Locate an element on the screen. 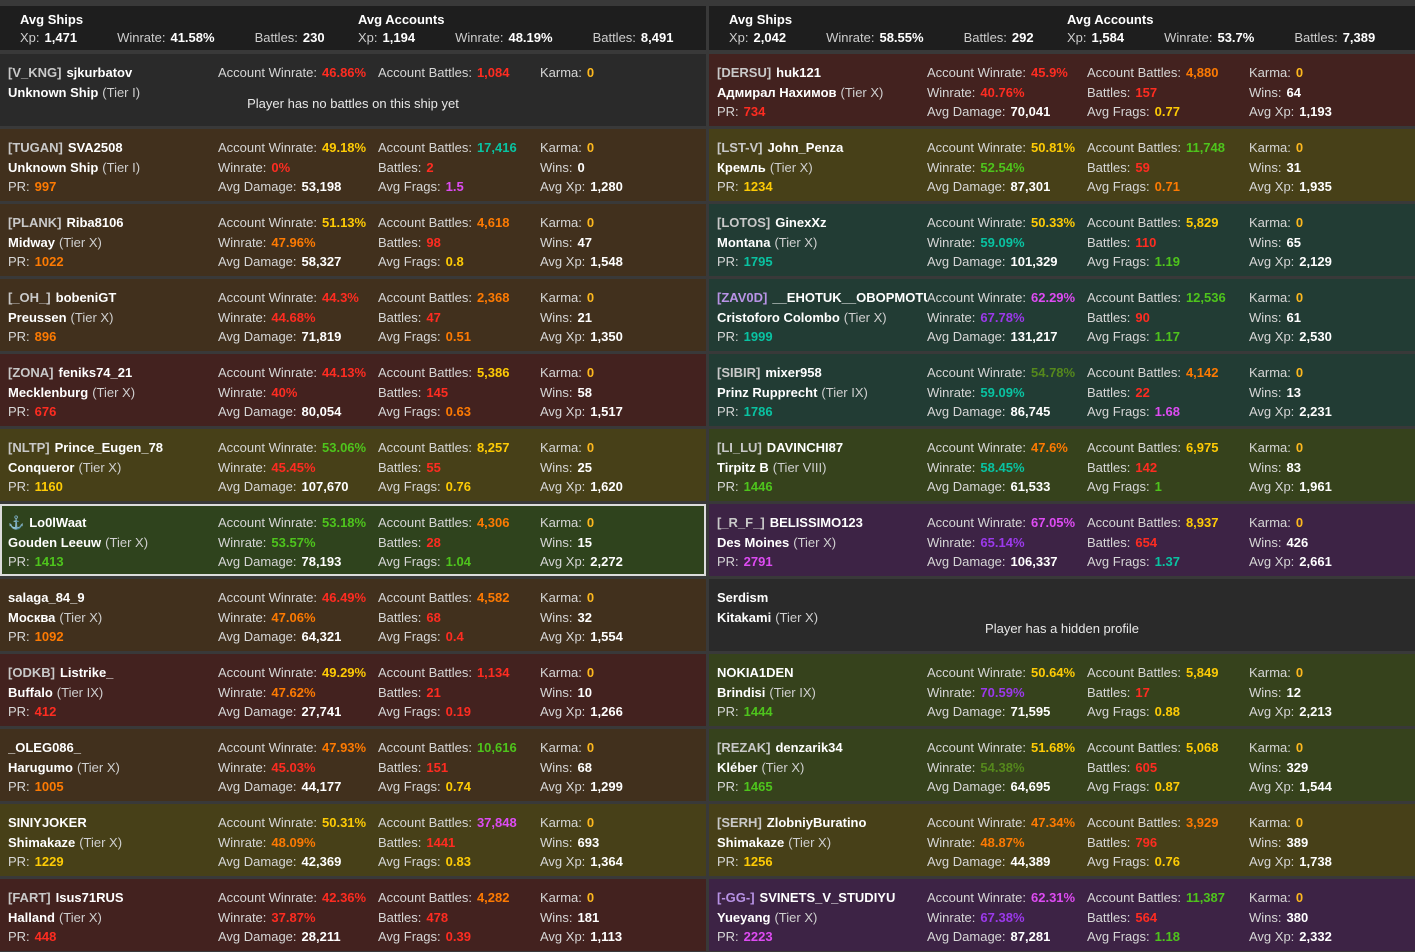 This screenshot has height=952, width=1415. stat-value: 1.19 is located at coordinates (1167, 261).